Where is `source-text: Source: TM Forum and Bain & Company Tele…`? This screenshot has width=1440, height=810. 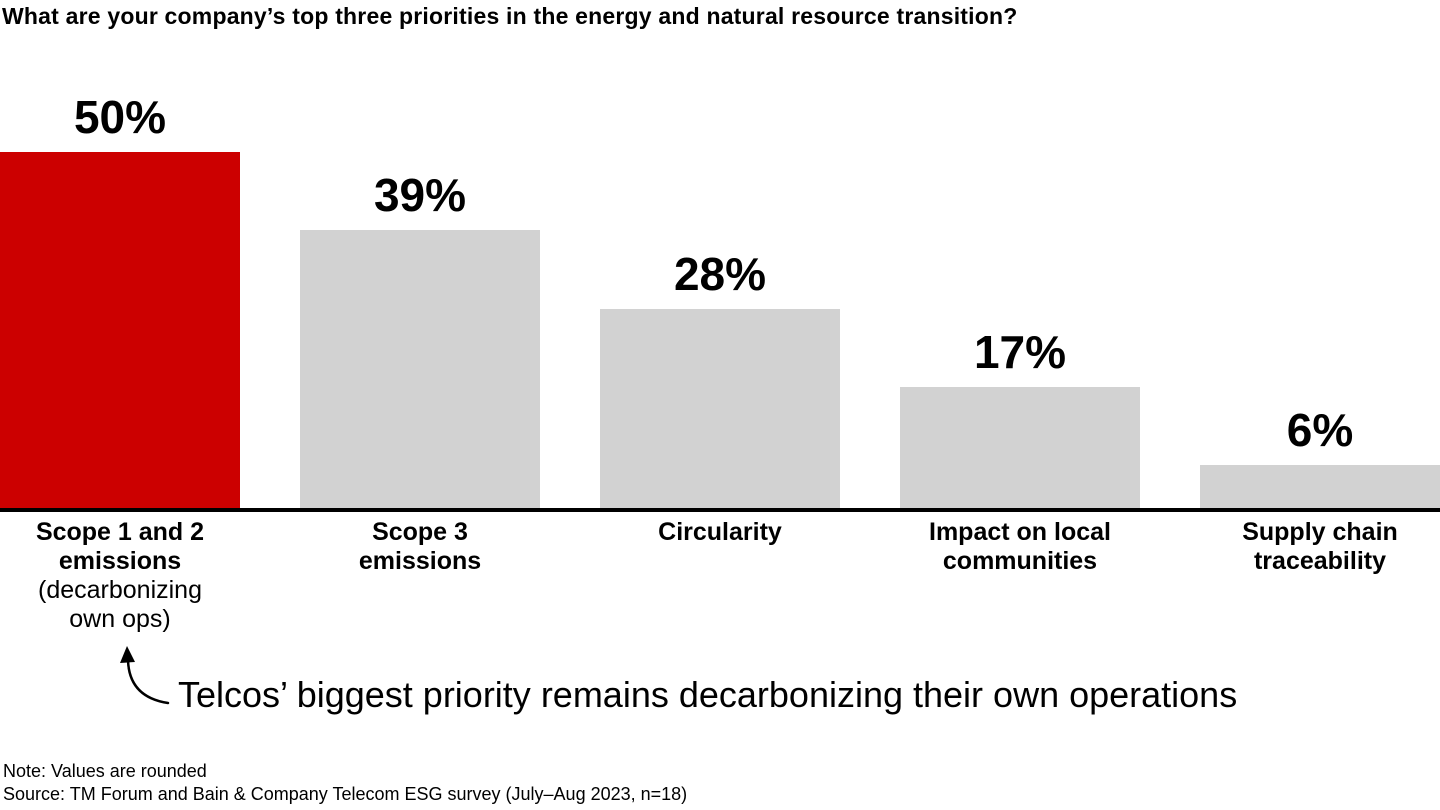
source-text: Source: TM Forum and Bain & Company Tele… is located at coordinates (345, 794).